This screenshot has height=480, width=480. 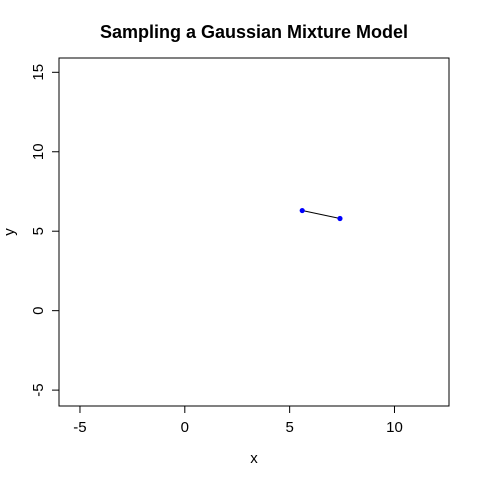 I want to click on series-layer, so click(x=321, y=214).